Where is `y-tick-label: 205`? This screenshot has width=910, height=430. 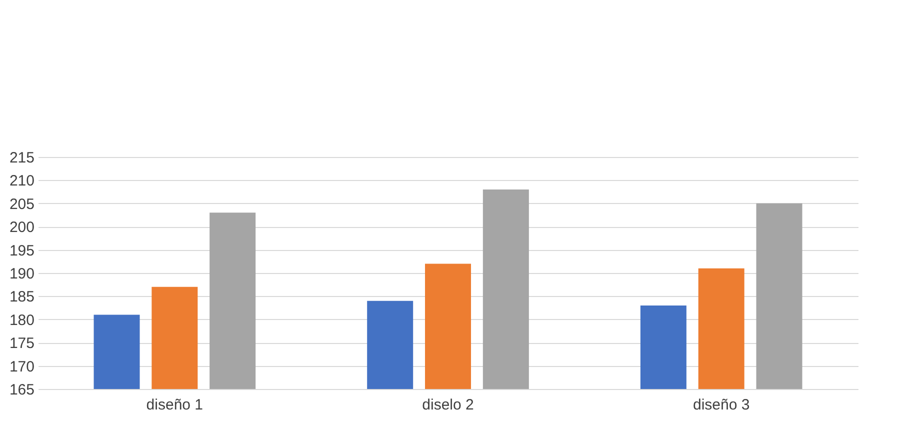
y-tick-label: 205 is located at coordinates (21, 204).